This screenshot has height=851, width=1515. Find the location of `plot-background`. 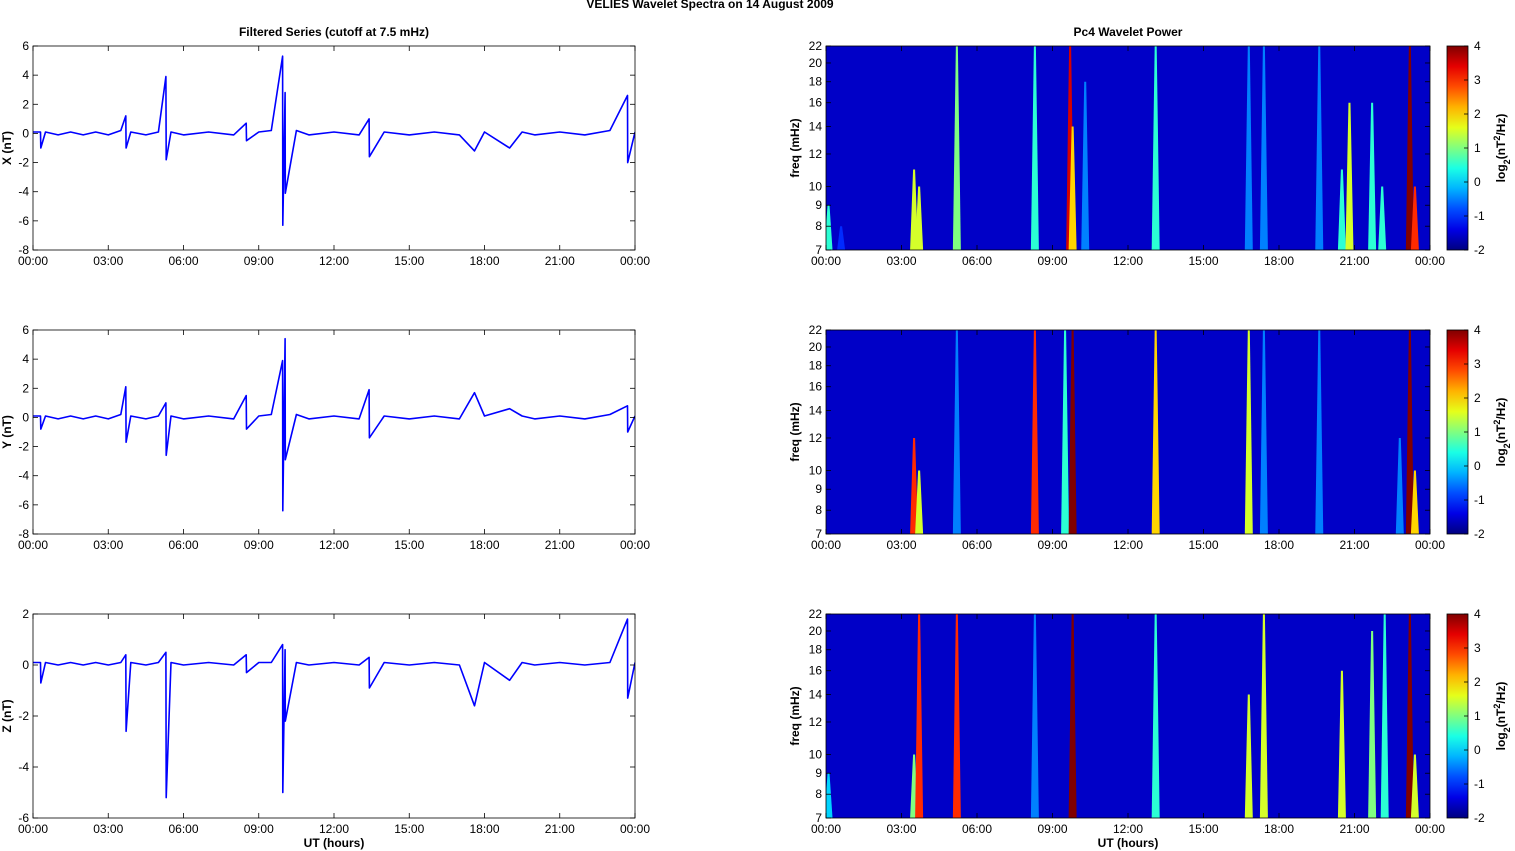

plot-background is located at coordinates (334, 716).